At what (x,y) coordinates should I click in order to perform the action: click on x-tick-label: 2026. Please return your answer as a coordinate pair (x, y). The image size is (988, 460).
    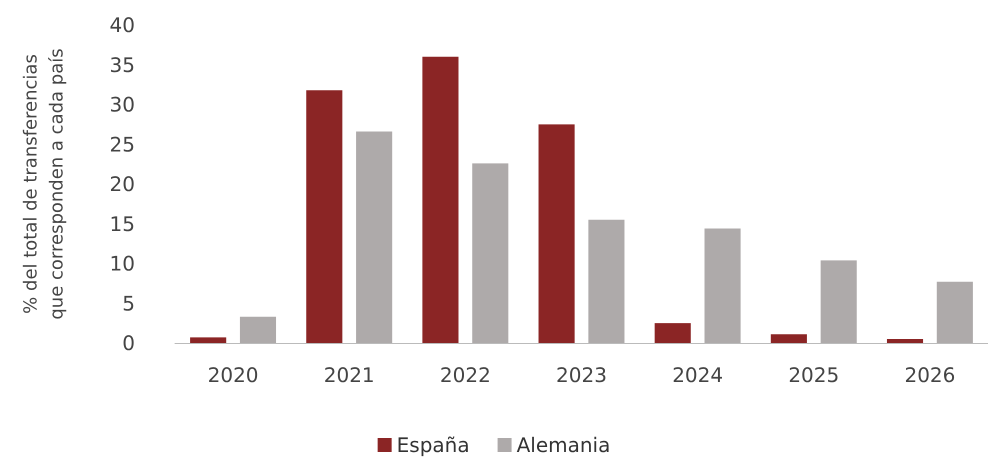
    Looking at the image, I should click on (930, 375).